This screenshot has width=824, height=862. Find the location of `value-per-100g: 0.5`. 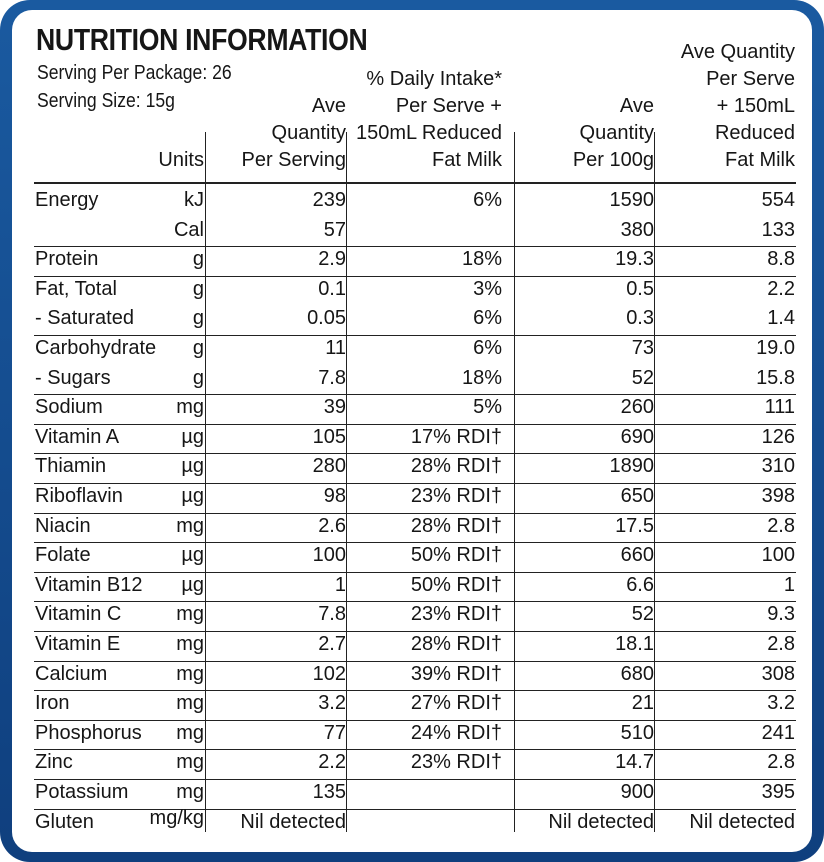

value-per-100g: 0.5 is located at coordinates (640, 288).